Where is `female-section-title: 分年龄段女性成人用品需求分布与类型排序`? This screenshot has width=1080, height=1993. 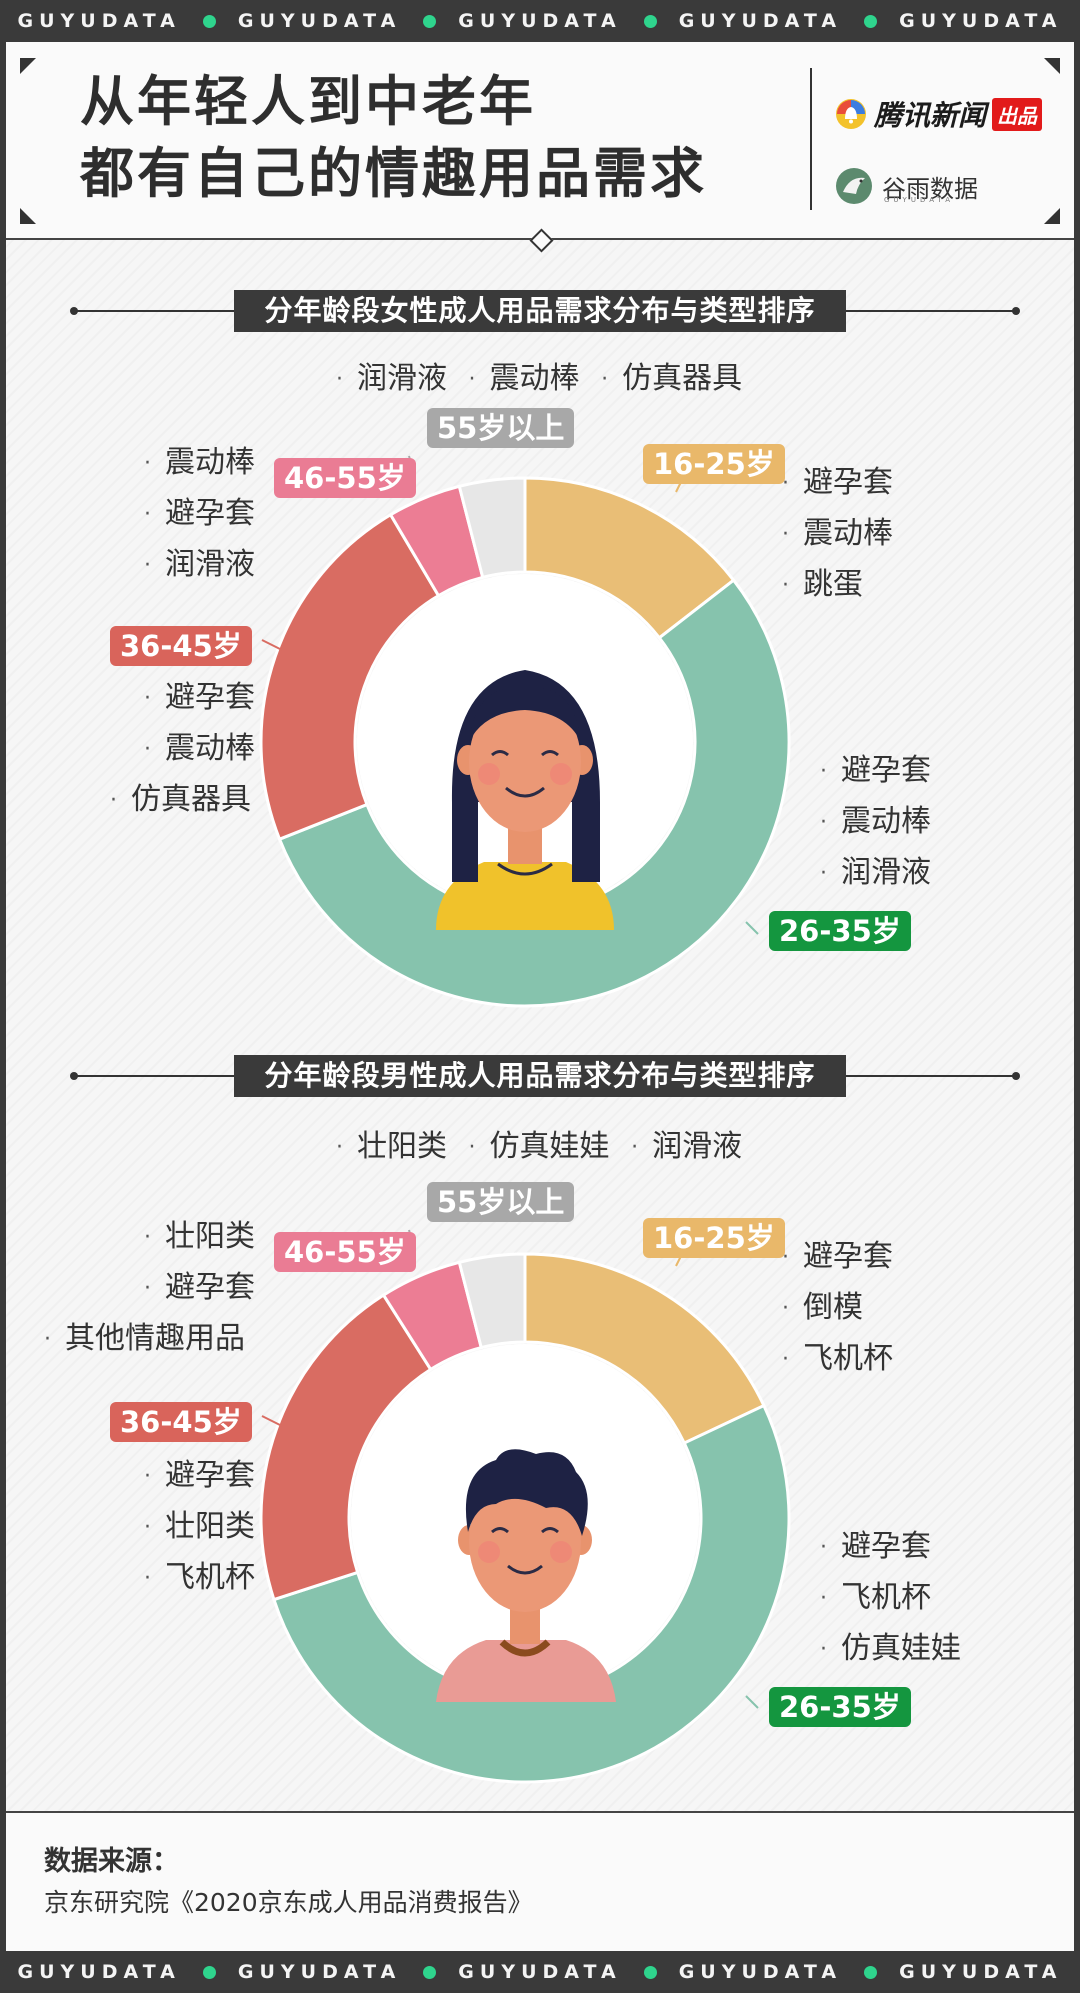 female-section-title: 分年龄段女性成人用品需求分布与类型排序 is located at coordinates (540, 311).